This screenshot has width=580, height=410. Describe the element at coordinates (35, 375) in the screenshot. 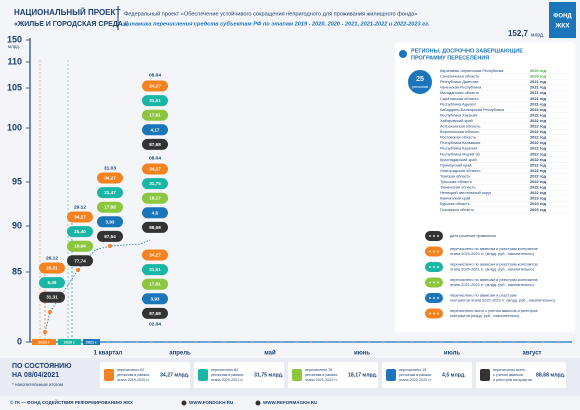

I see `summary-title: НА 08/04/2021` at that location.